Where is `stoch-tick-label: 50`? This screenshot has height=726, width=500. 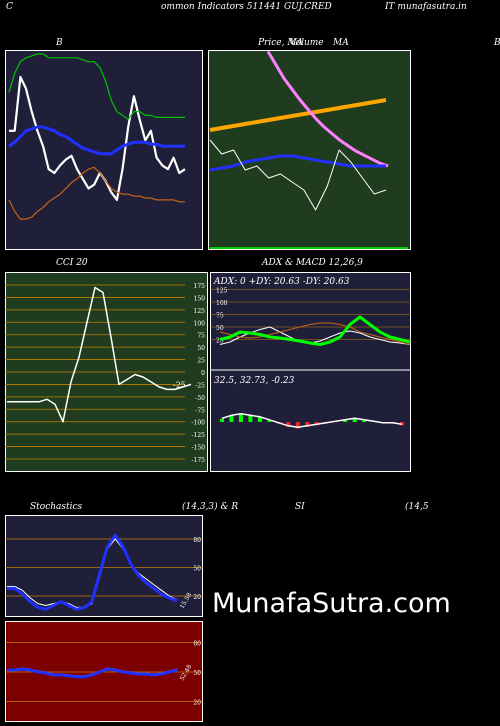 stoch-tick-label: 50 is located at coordinates (197, 569).